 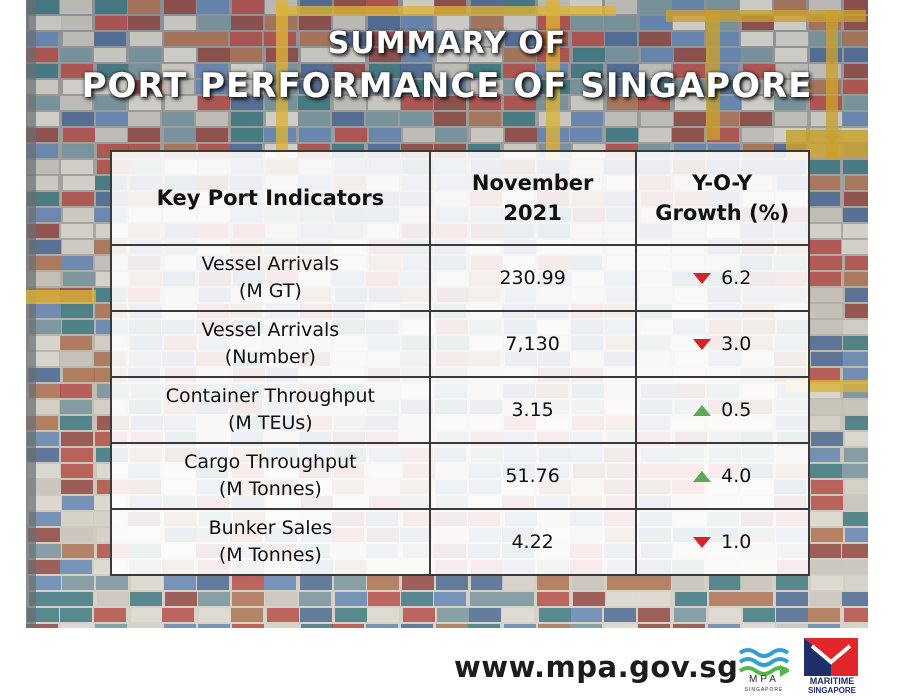 What do you see at coordinates (764, 690) in the screenshot?
I see `mpa-logo-subtext: SINGAPORE` at bounding box center [764, 690].